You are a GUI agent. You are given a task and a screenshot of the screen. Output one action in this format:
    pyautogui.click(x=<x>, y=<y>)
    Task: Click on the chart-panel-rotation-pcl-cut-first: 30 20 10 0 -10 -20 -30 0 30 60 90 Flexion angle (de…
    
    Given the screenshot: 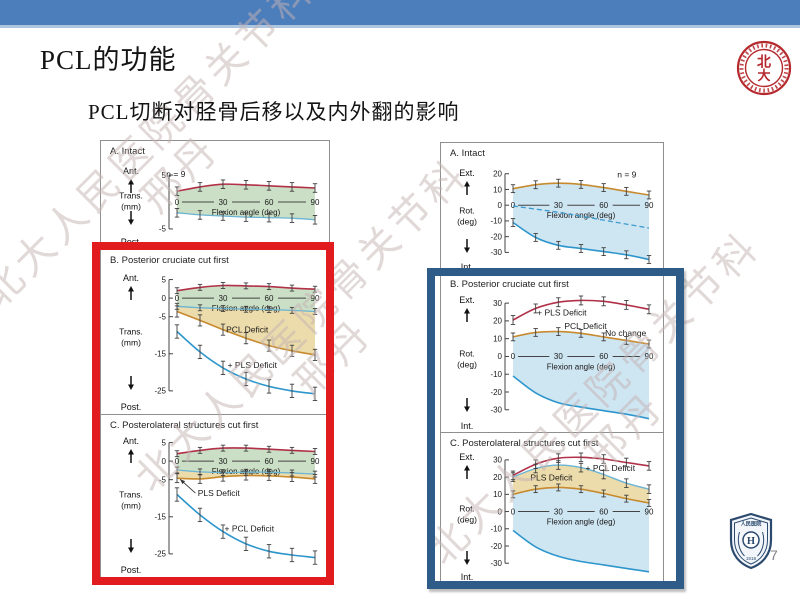 What is the action you would take?
    pyautogui.click(x=552, y=355)
    